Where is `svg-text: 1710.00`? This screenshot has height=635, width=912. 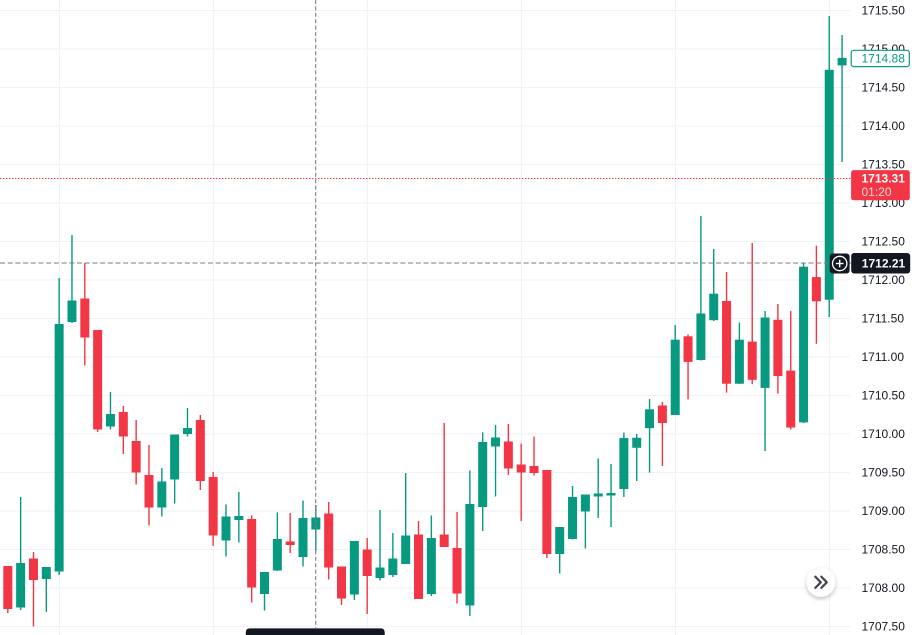
svg-text: 1710.00 is located at coordinates (884, 434).